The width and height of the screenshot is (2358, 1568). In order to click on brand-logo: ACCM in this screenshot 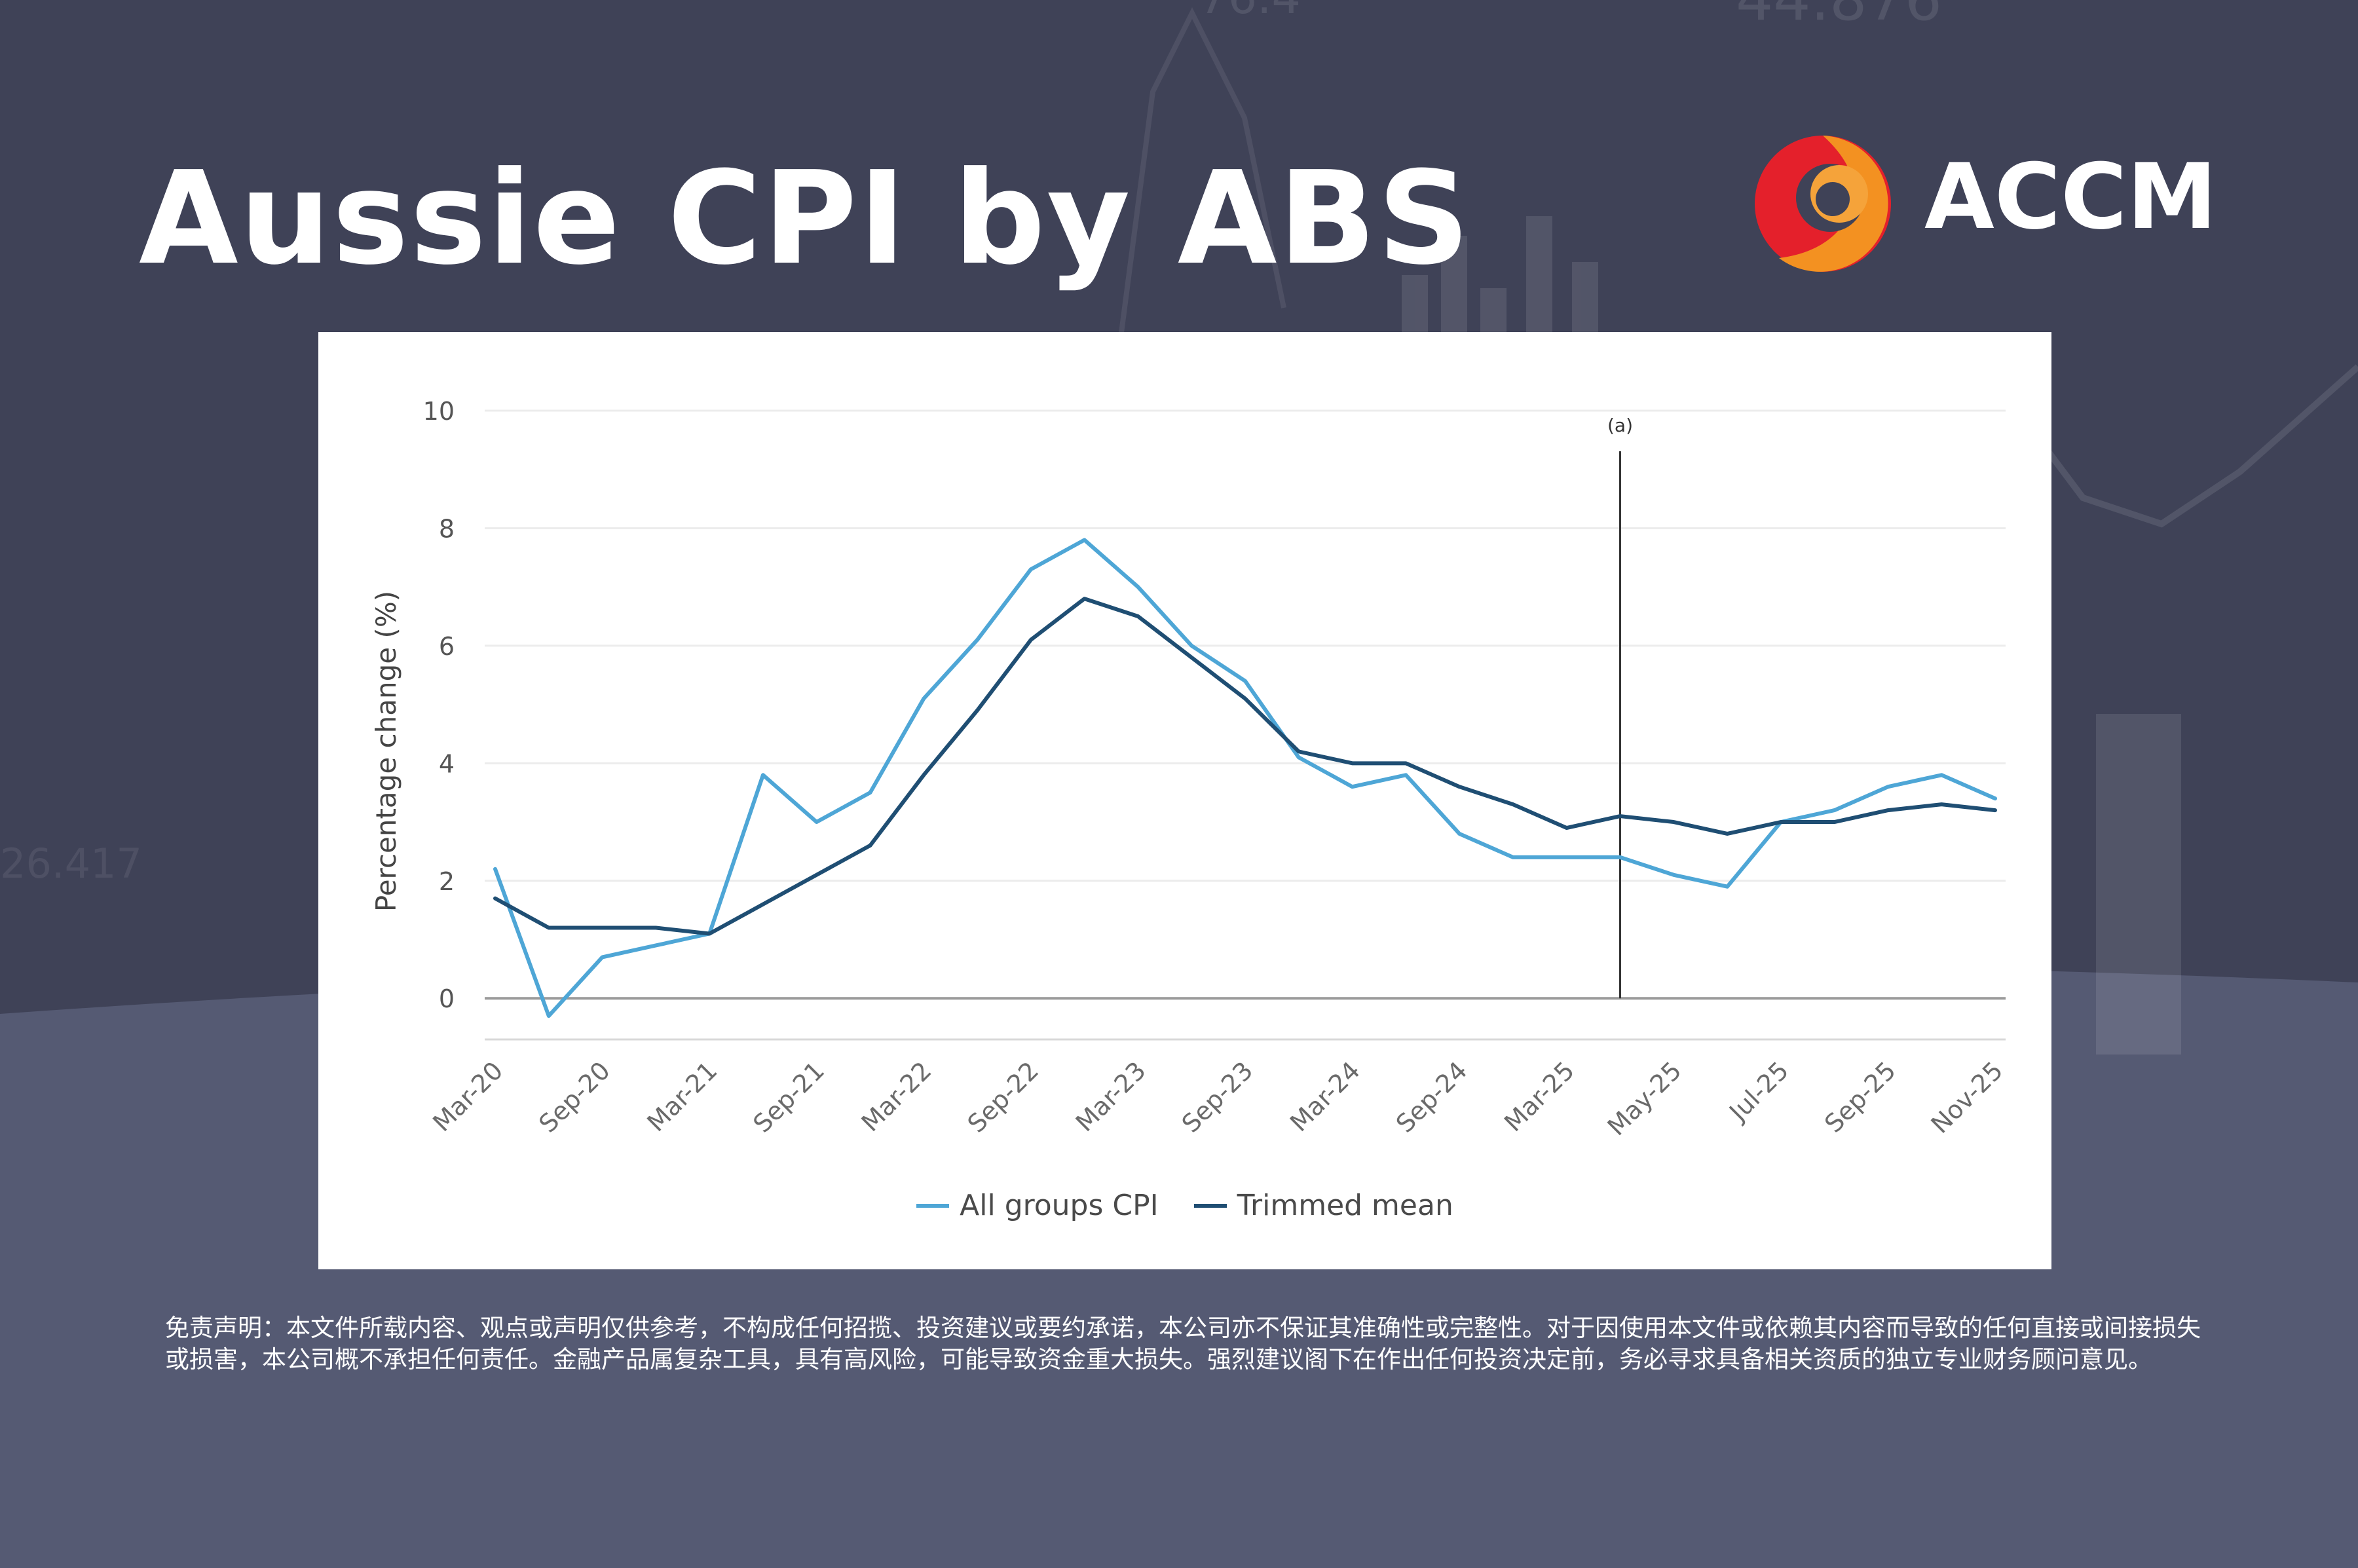, I will do `click(1985, 204)`.